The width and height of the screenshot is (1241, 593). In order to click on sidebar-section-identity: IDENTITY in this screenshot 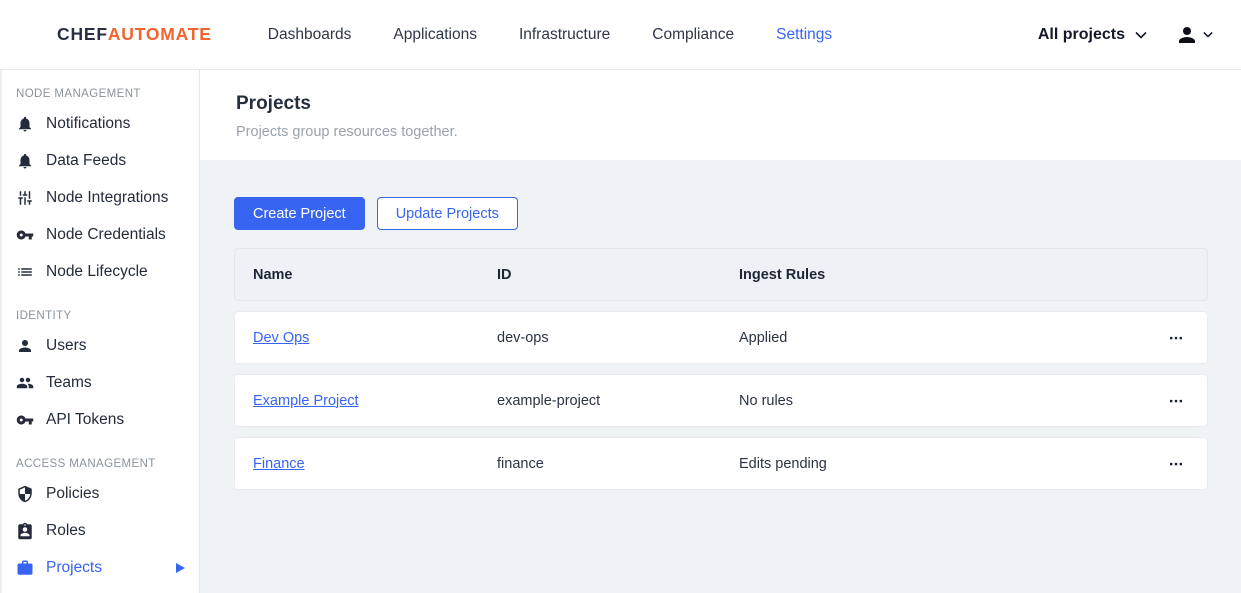, I will do `click(44, 316)`.